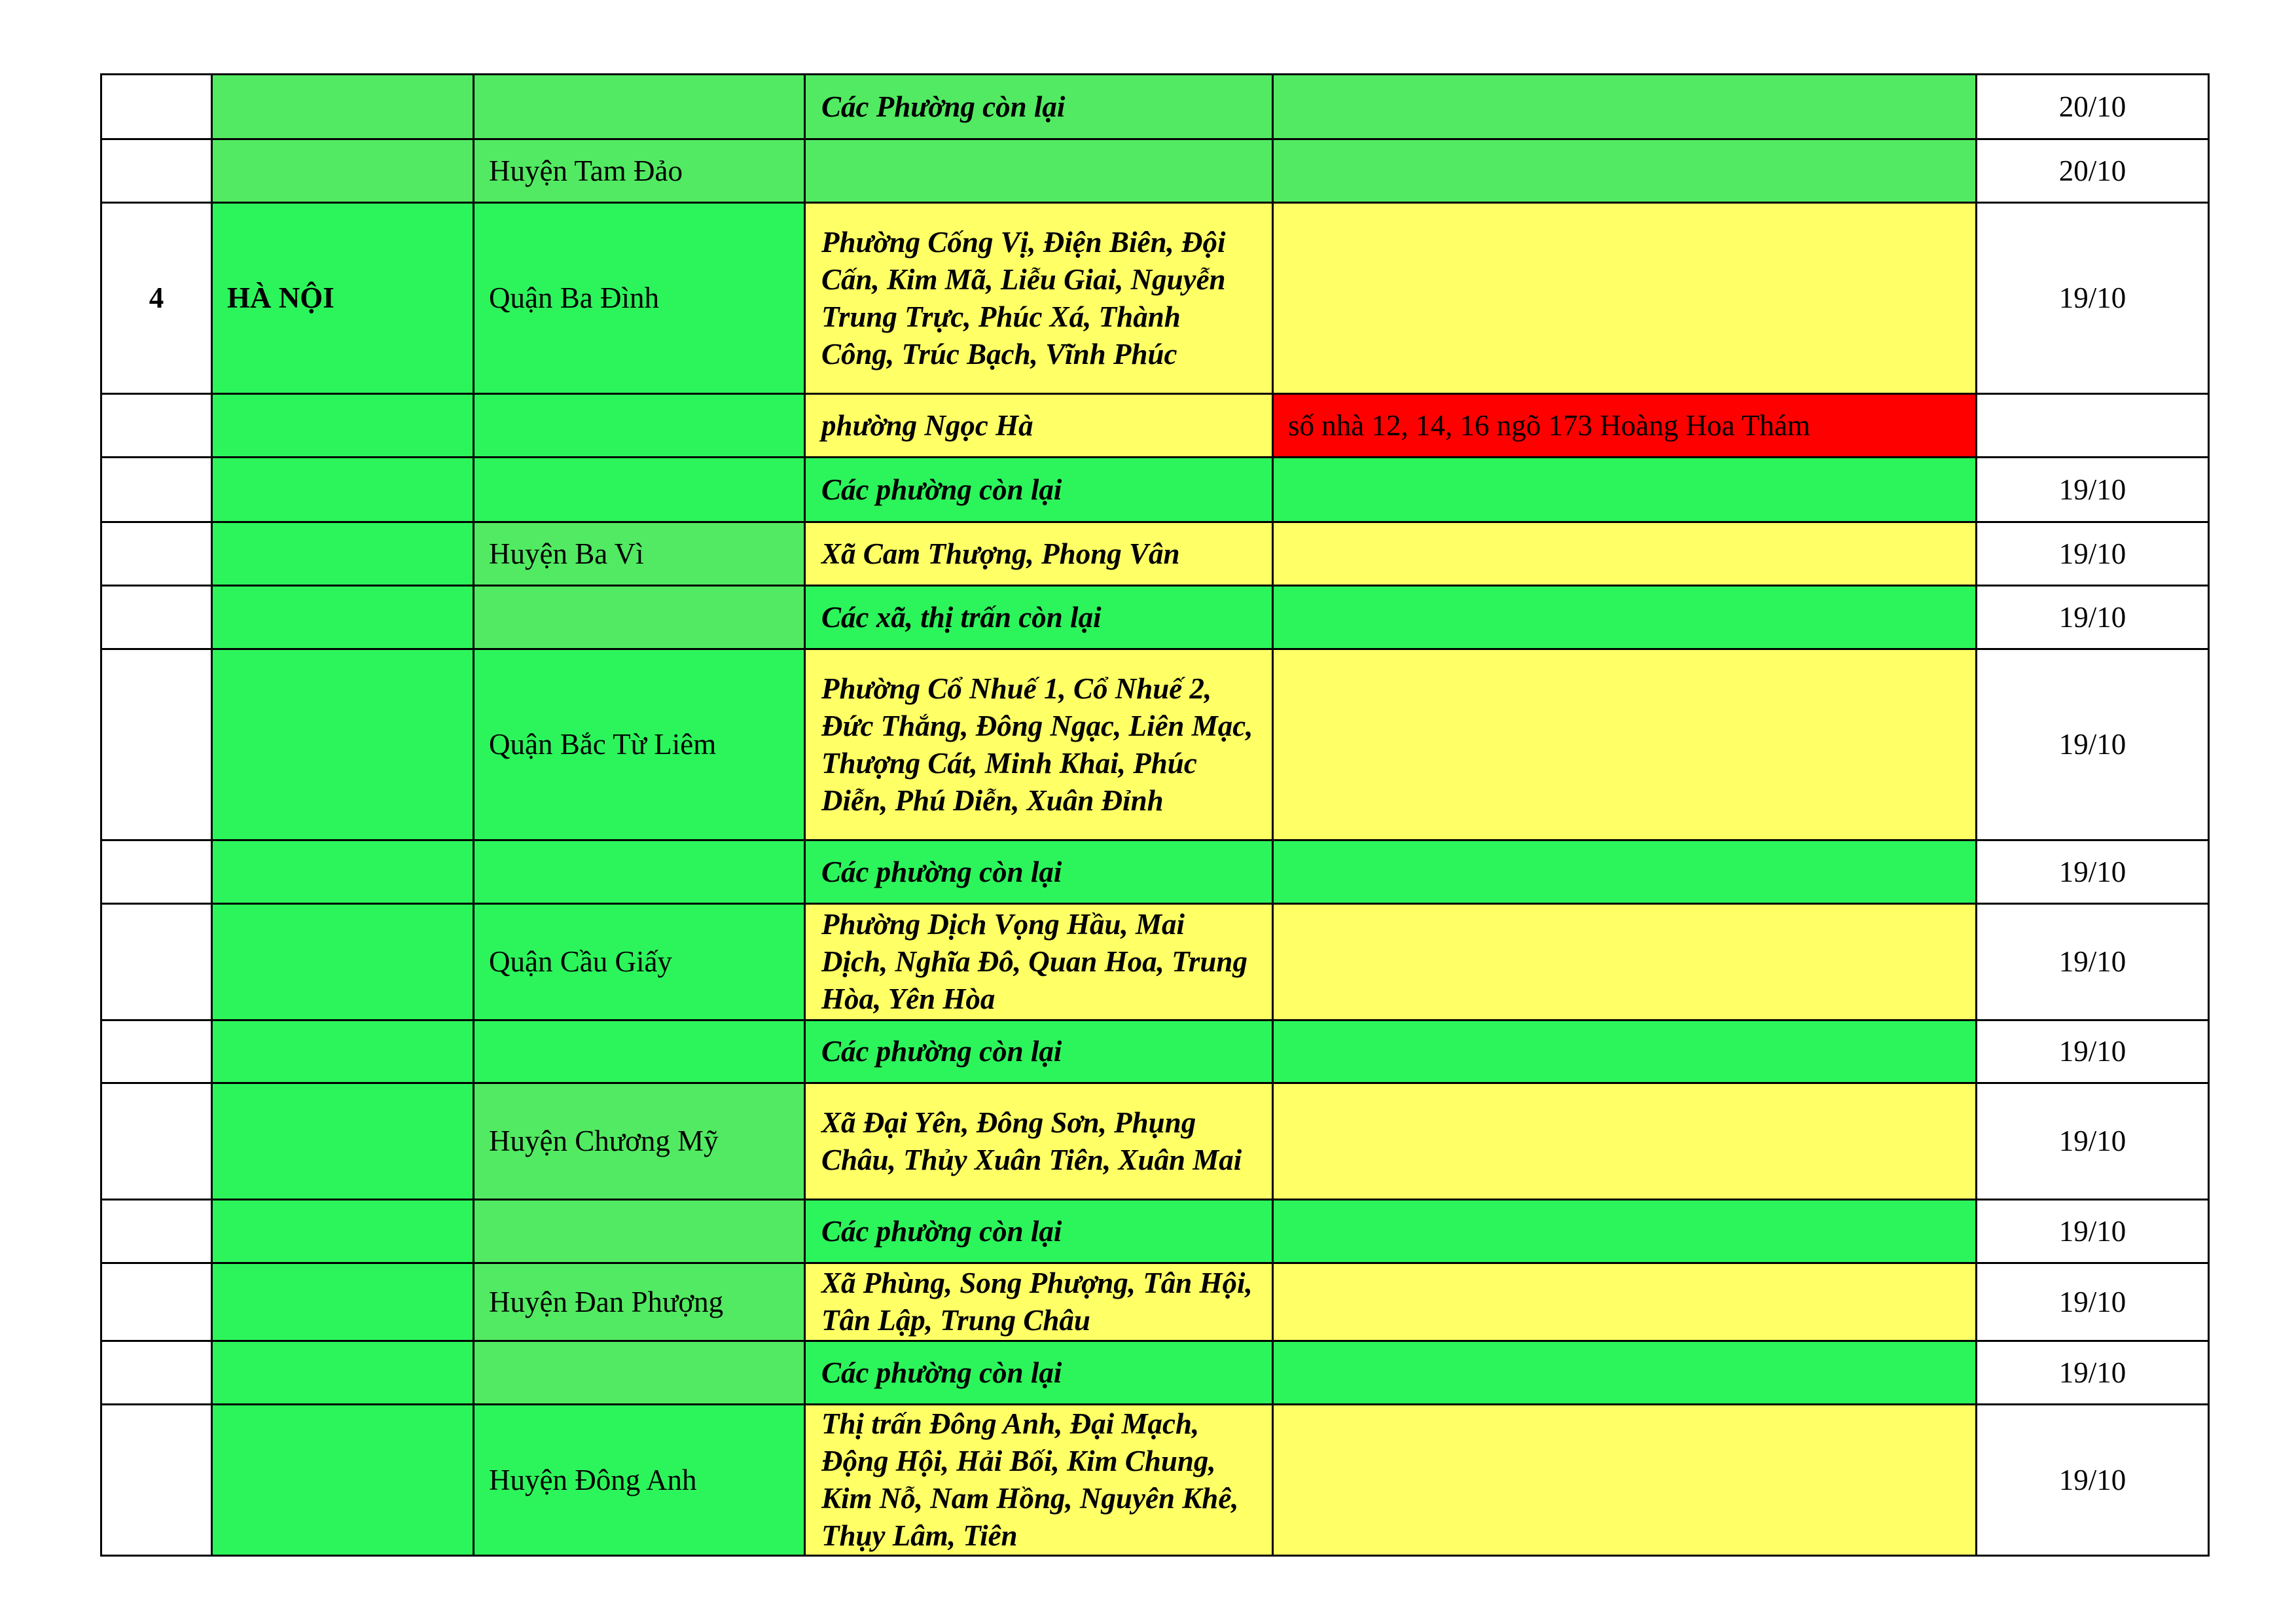 Image resolution: width=2296 pixels, height=1624 pixels. I want to click on province-cell: HÀ NỘI, so click(343, 298).